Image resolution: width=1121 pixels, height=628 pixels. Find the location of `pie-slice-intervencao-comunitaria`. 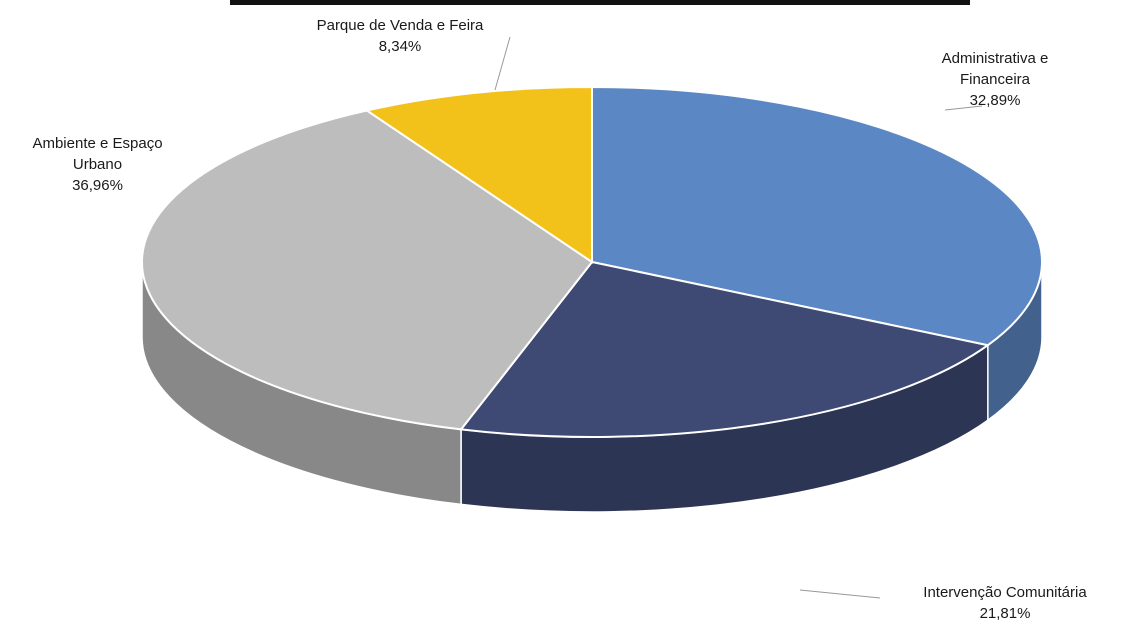

pie-slice-intervencao-comunitaria is located at coordinates (725, 349).